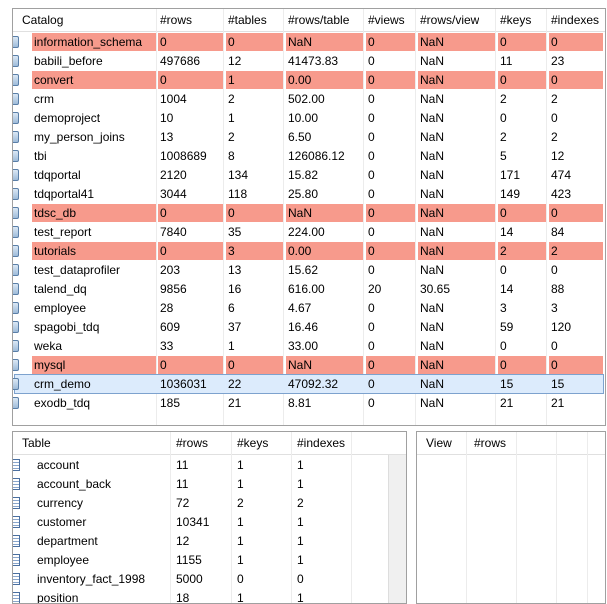  What do you see at coordinates (439, 443) in the screenshot?
I see `column-header: View` at bounding box center [439, 443].